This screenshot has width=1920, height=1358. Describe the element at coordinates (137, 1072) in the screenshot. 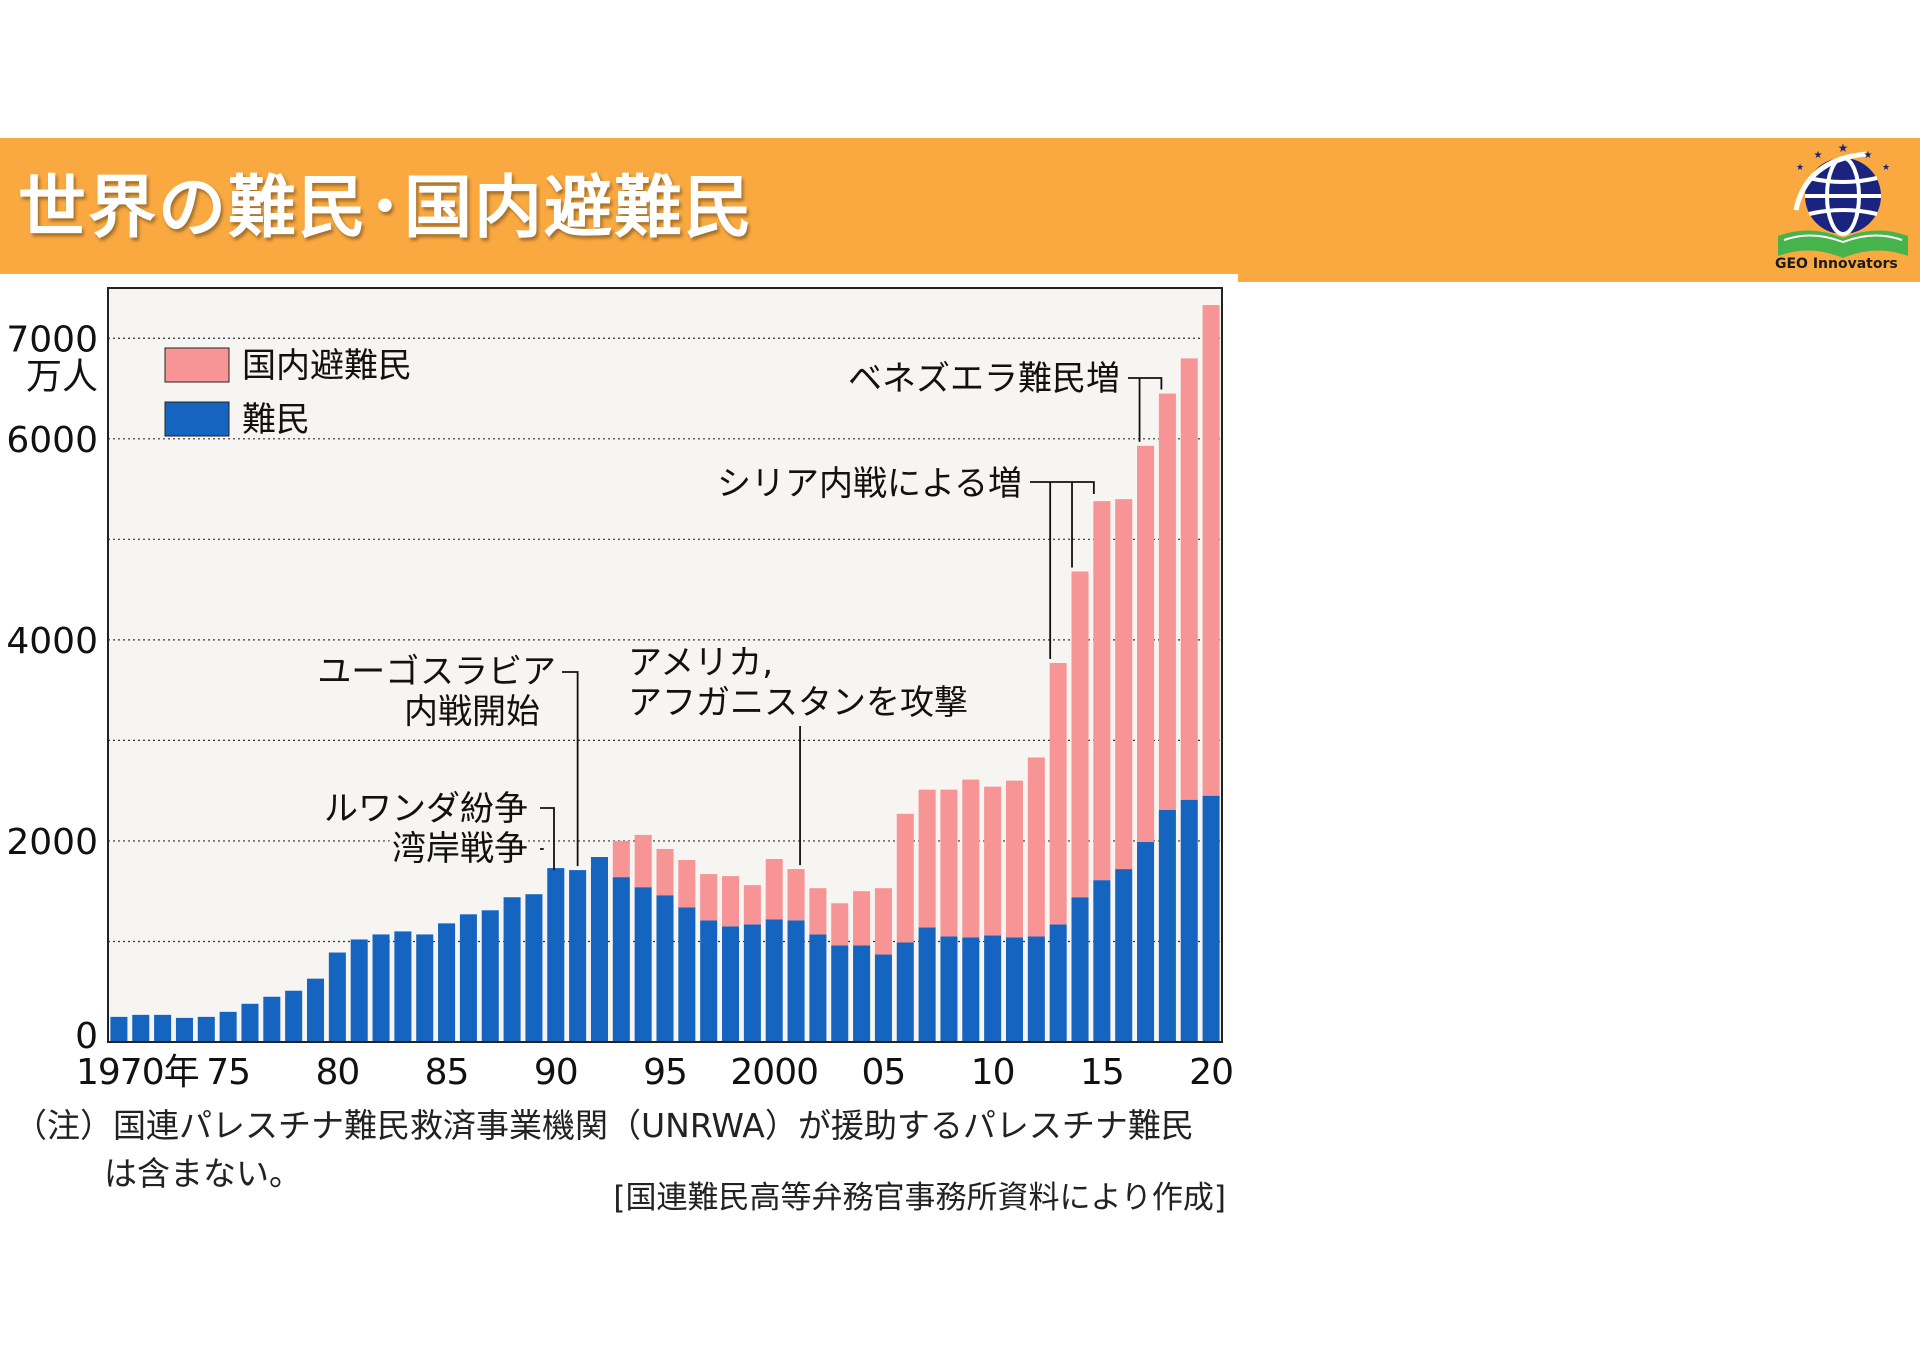

I see `x-tick-label: 1970年` at that location.